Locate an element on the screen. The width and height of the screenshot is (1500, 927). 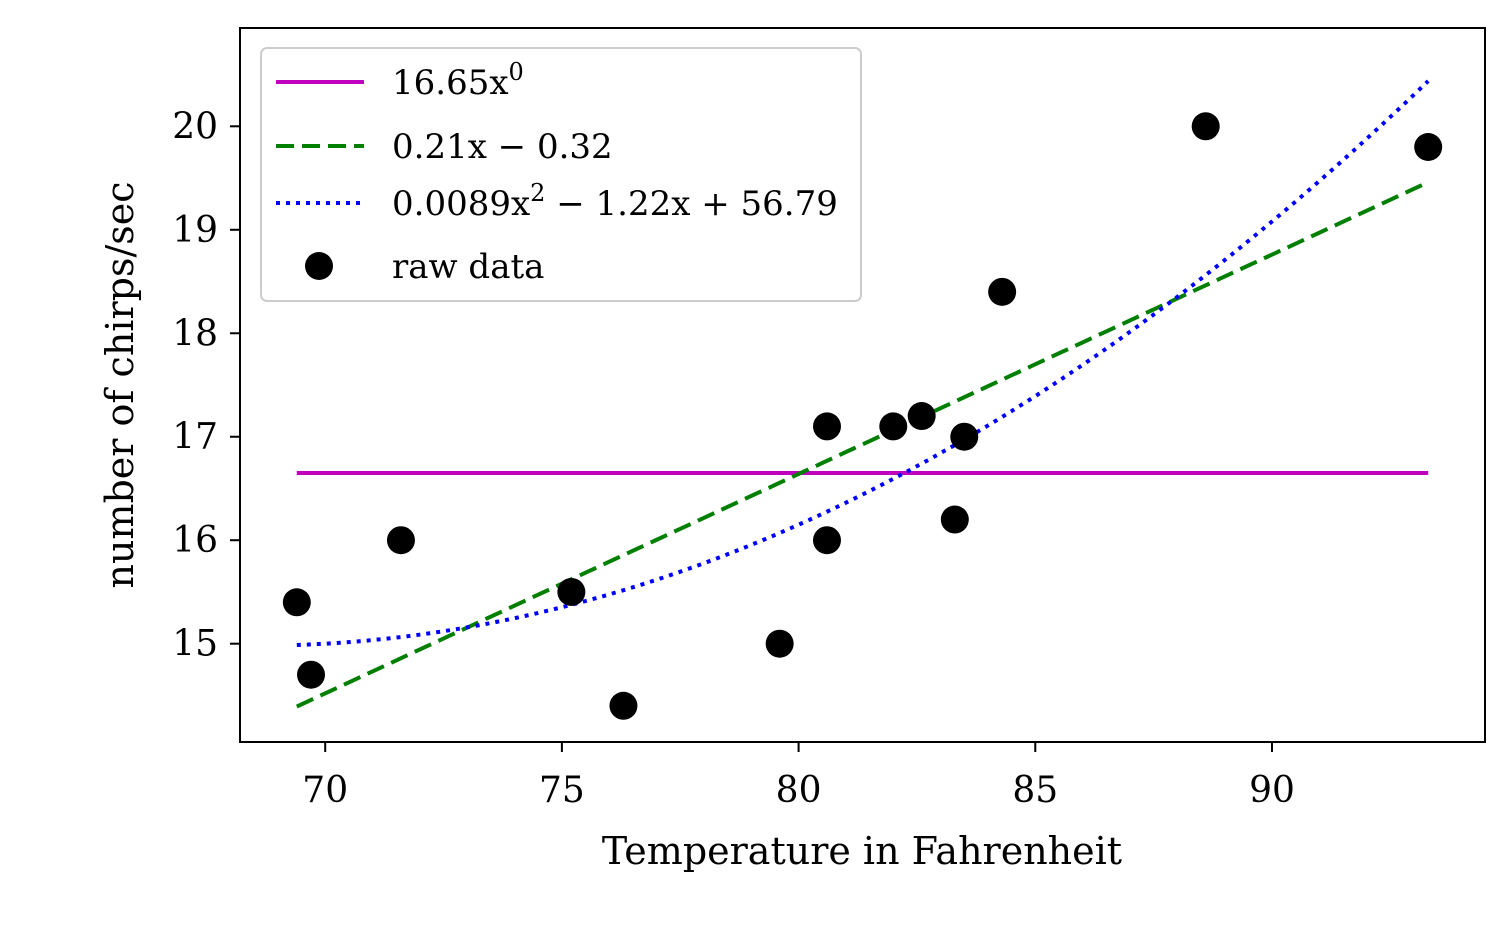
y-tick-label: 15 is located at coordinates (195, 644).